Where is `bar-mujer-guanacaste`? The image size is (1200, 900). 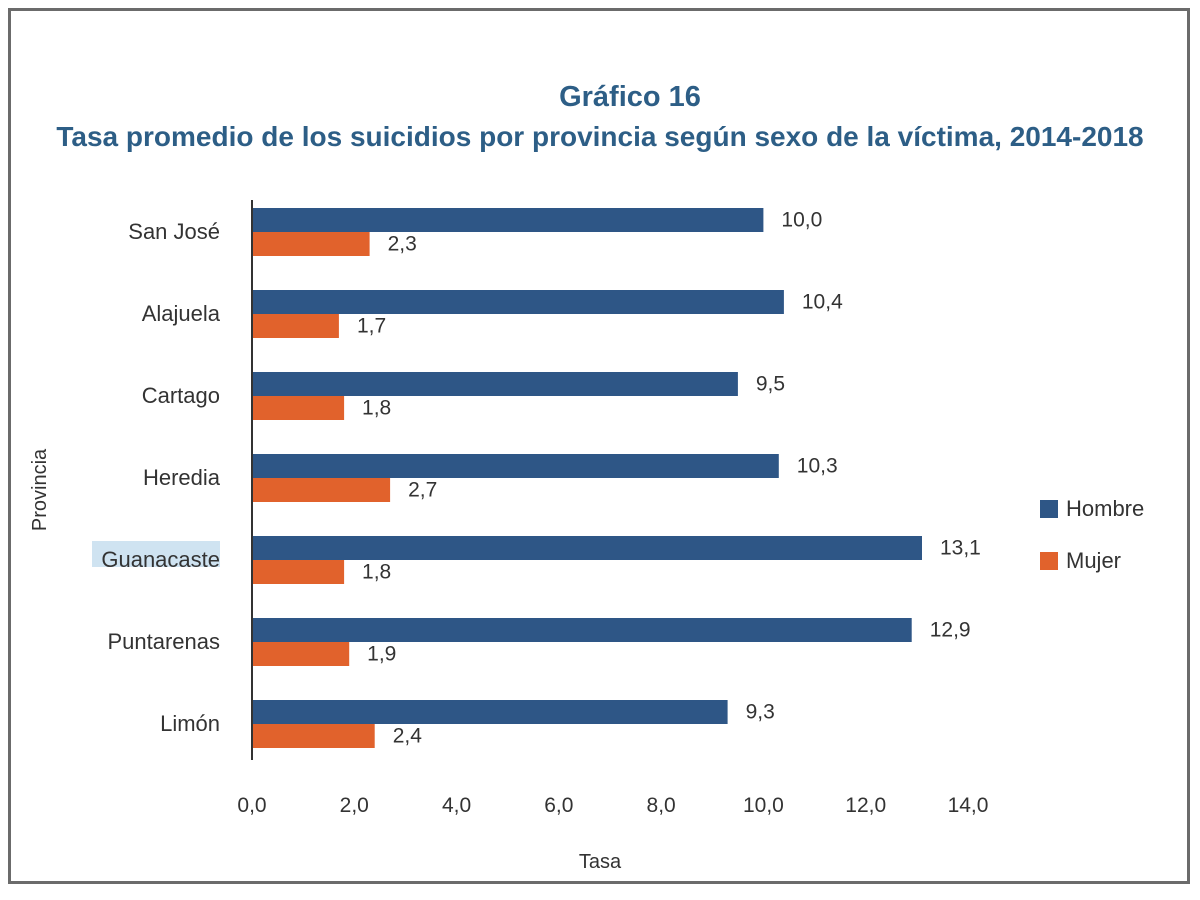
bar-mujer-guanacaste is located at coordinates (298, 572).